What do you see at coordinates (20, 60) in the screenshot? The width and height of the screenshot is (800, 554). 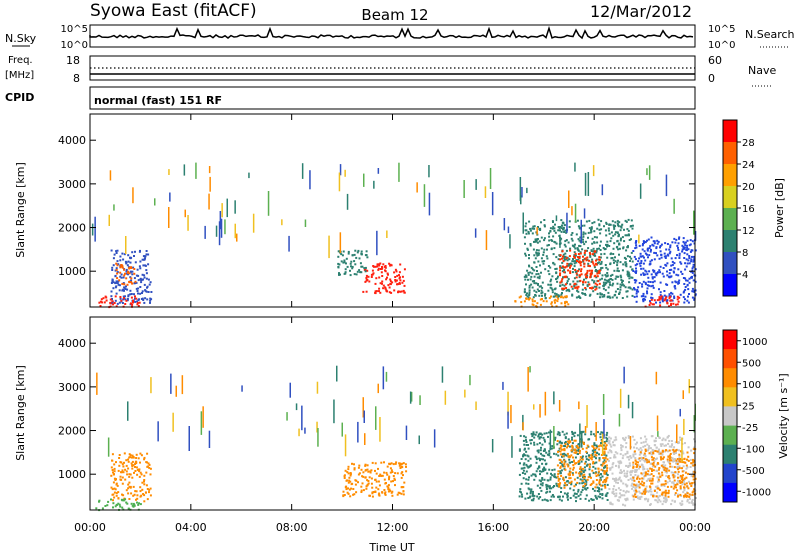 I see `freq-label-1: Freq.` at bounding box center [20, 60].